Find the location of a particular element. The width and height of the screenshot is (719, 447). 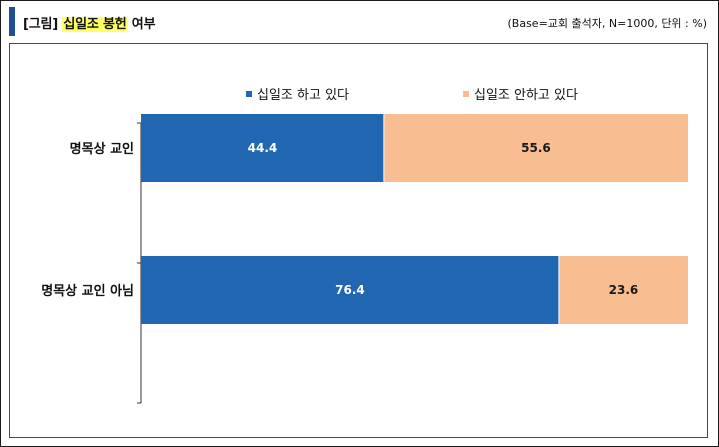

data-label-1-series-1: 44.4 is located at coordinates (263, 148).